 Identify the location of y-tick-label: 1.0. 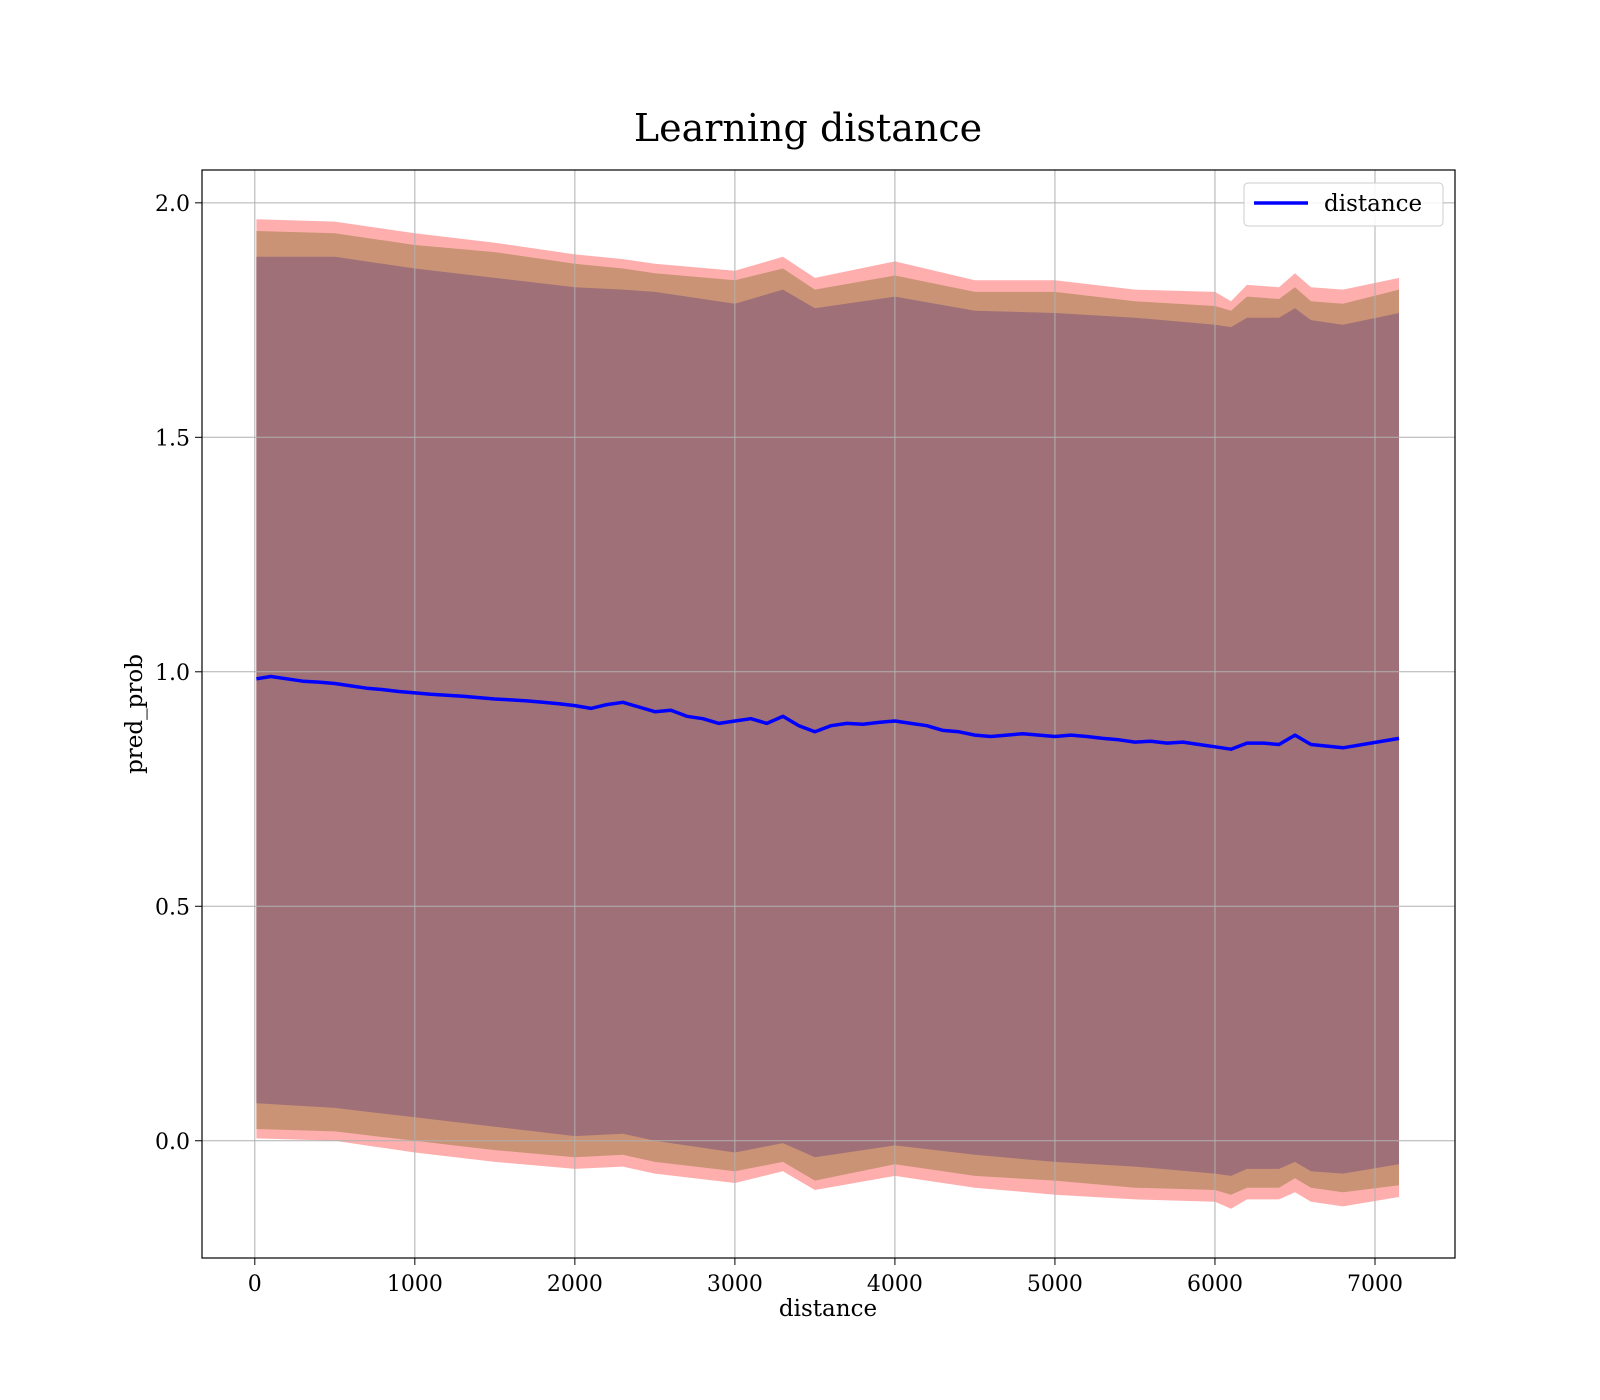
(172, 673).